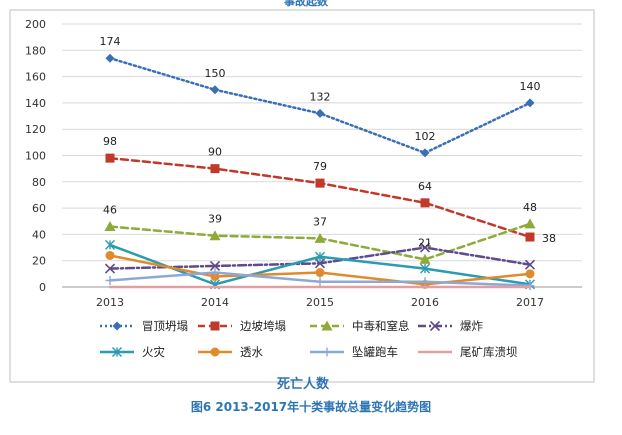  Describe the element at coordinates (39, 208) in the screenshot. I see `y-tick-label: 60` at that location.